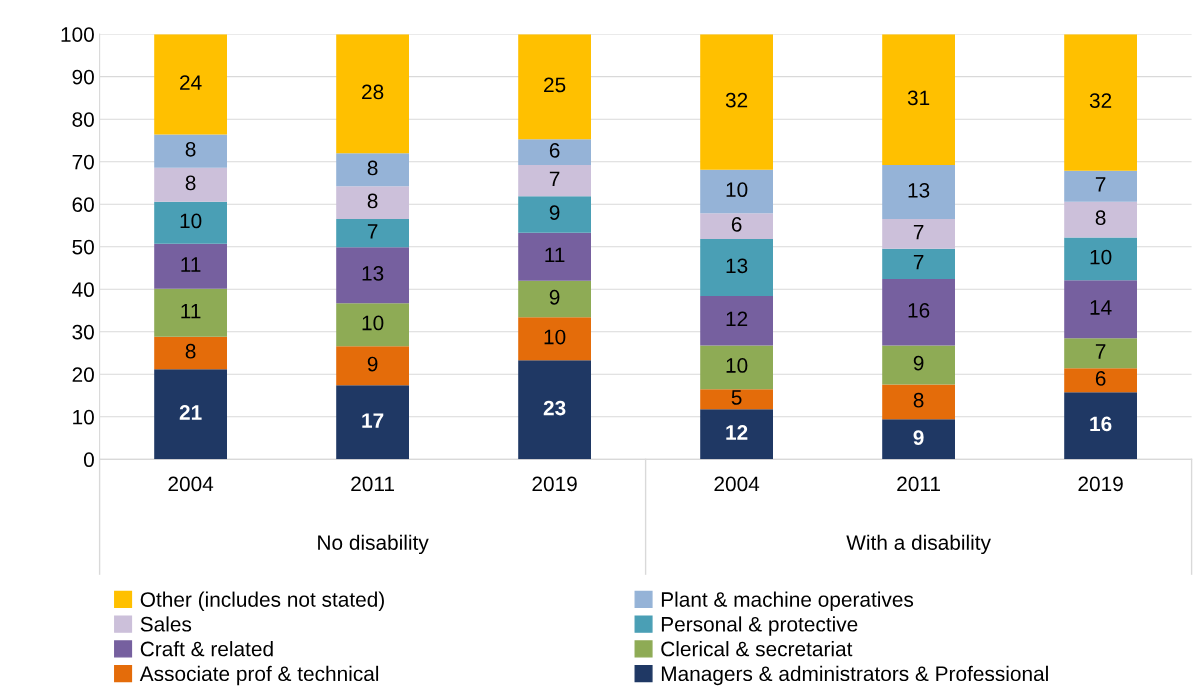 The height and width of the screenshot is (697, 1200). Describe the element at coordinates (259, 675) in the screenshot. I see `legend-label: Associate prof & technical` at that location.